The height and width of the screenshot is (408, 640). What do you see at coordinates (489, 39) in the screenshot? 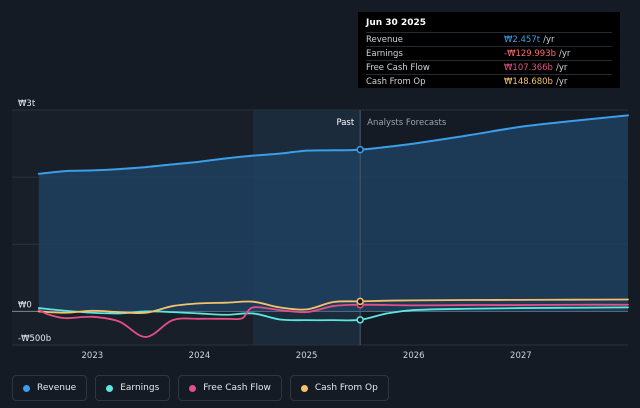
I see `tooltip-row: Revenue ₩2.457t/yr` at bounding box center [489, 39].